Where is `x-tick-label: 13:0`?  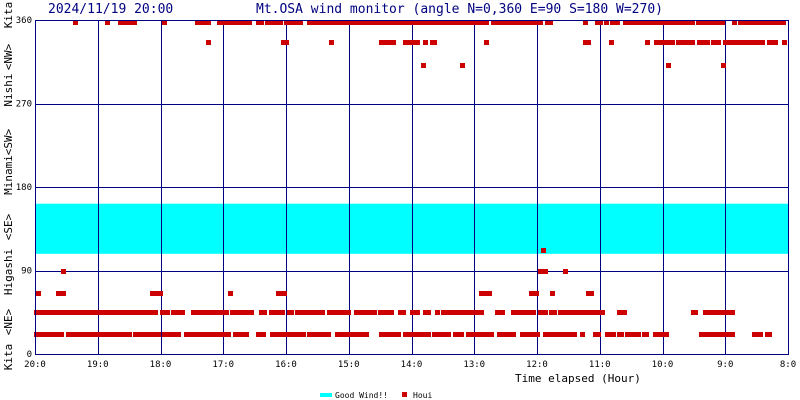
x-tick-label: 13:0 is located at coordinates (474, 365).